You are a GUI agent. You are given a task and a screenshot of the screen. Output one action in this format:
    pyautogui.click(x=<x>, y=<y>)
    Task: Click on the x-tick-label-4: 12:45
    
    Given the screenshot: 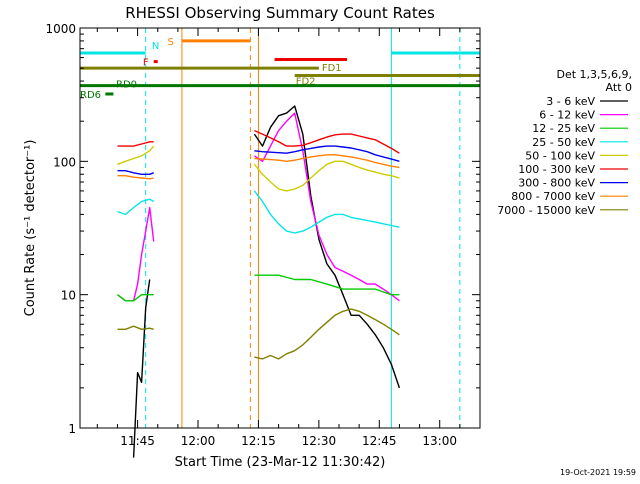 What is the action you would take?
    pyautogui.click(x=379, y=441)
    